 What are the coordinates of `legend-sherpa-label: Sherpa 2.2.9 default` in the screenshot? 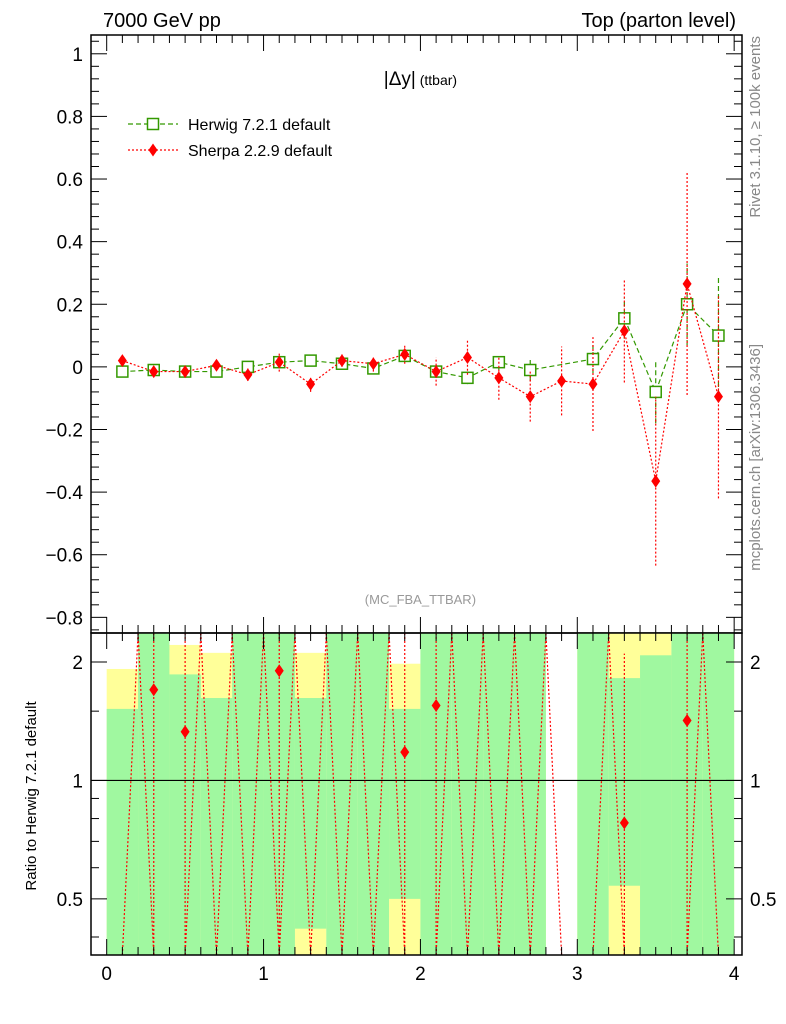 It's located at (260, 151).